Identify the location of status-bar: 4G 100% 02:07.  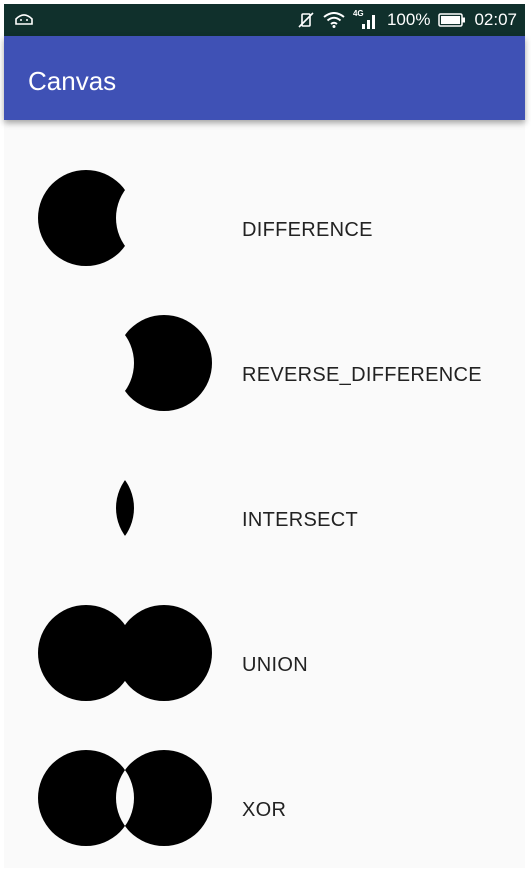
(264, 20).